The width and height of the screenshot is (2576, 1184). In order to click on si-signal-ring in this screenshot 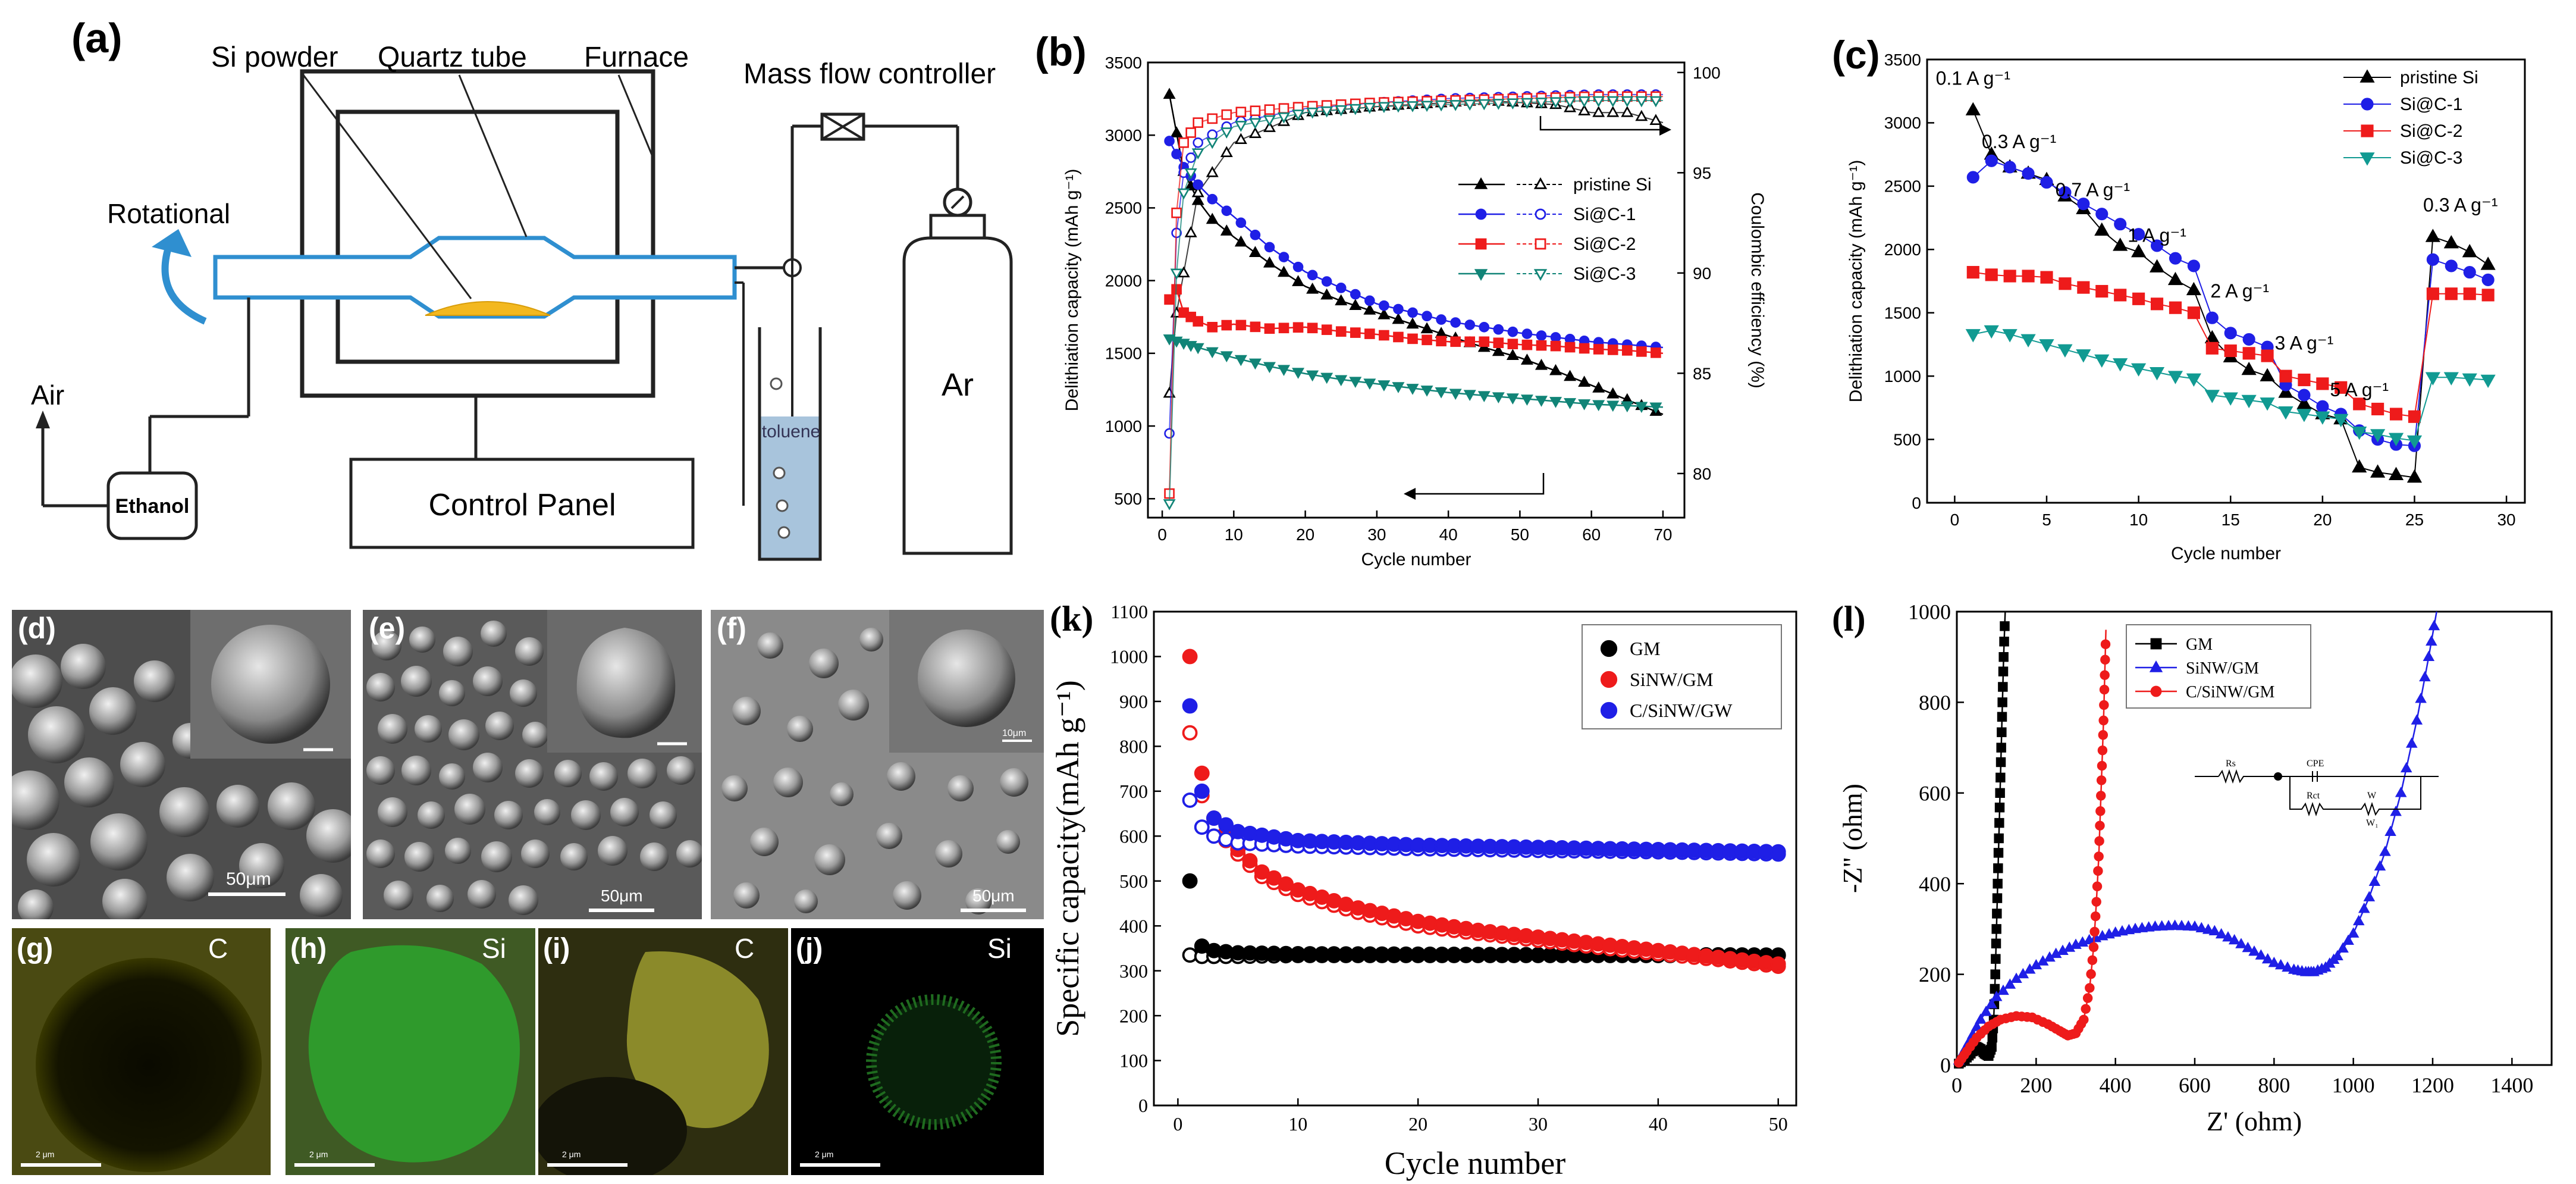, I will do `click(934, 1062)`.